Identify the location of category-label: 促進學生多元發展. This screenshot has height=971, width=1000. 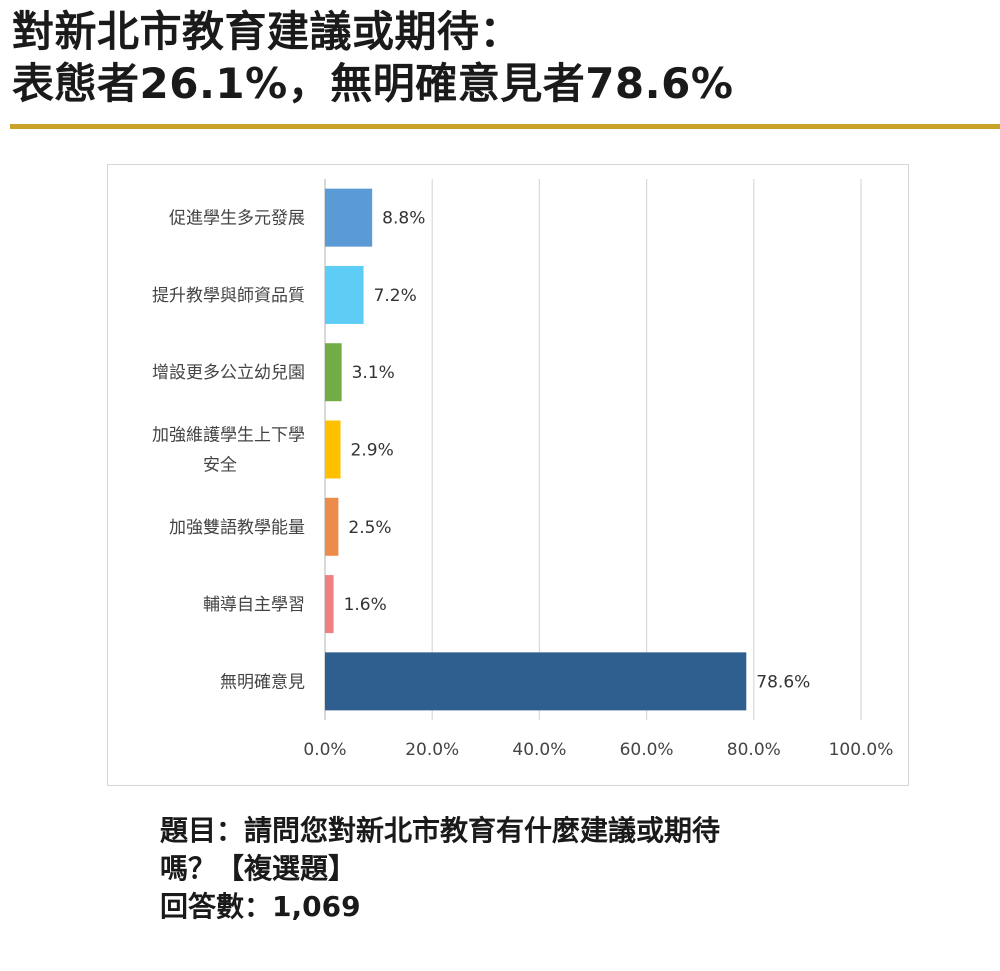
(237, 219).